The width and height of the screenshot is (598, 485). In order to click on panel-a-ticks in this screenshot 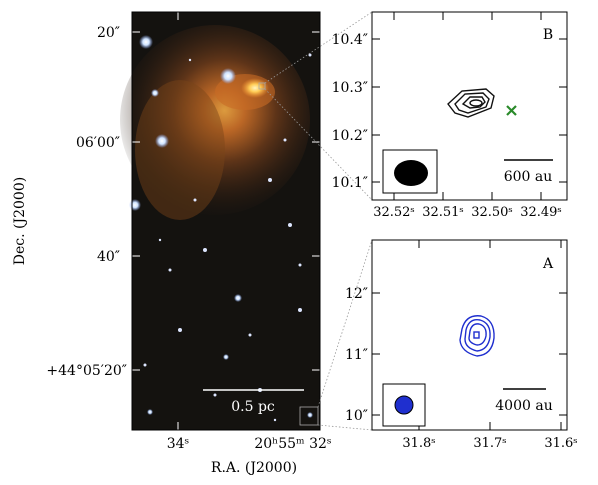, I will do `click(469, 335)`.